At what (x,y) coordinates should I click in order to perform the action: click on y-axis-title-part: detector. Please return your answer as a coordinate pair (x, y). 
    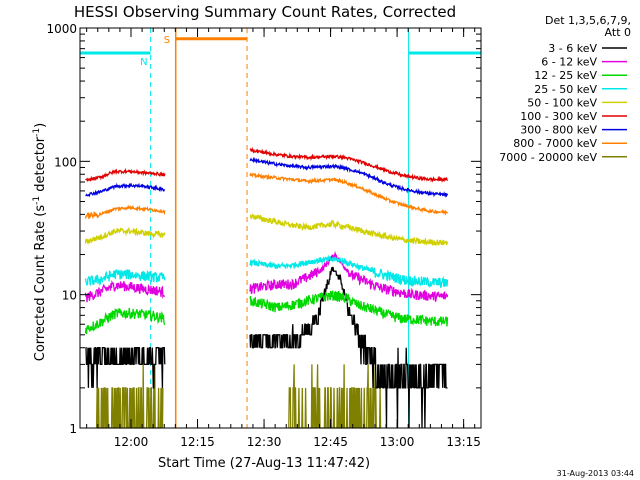
    Looking at the image, I should click on (40, 166).